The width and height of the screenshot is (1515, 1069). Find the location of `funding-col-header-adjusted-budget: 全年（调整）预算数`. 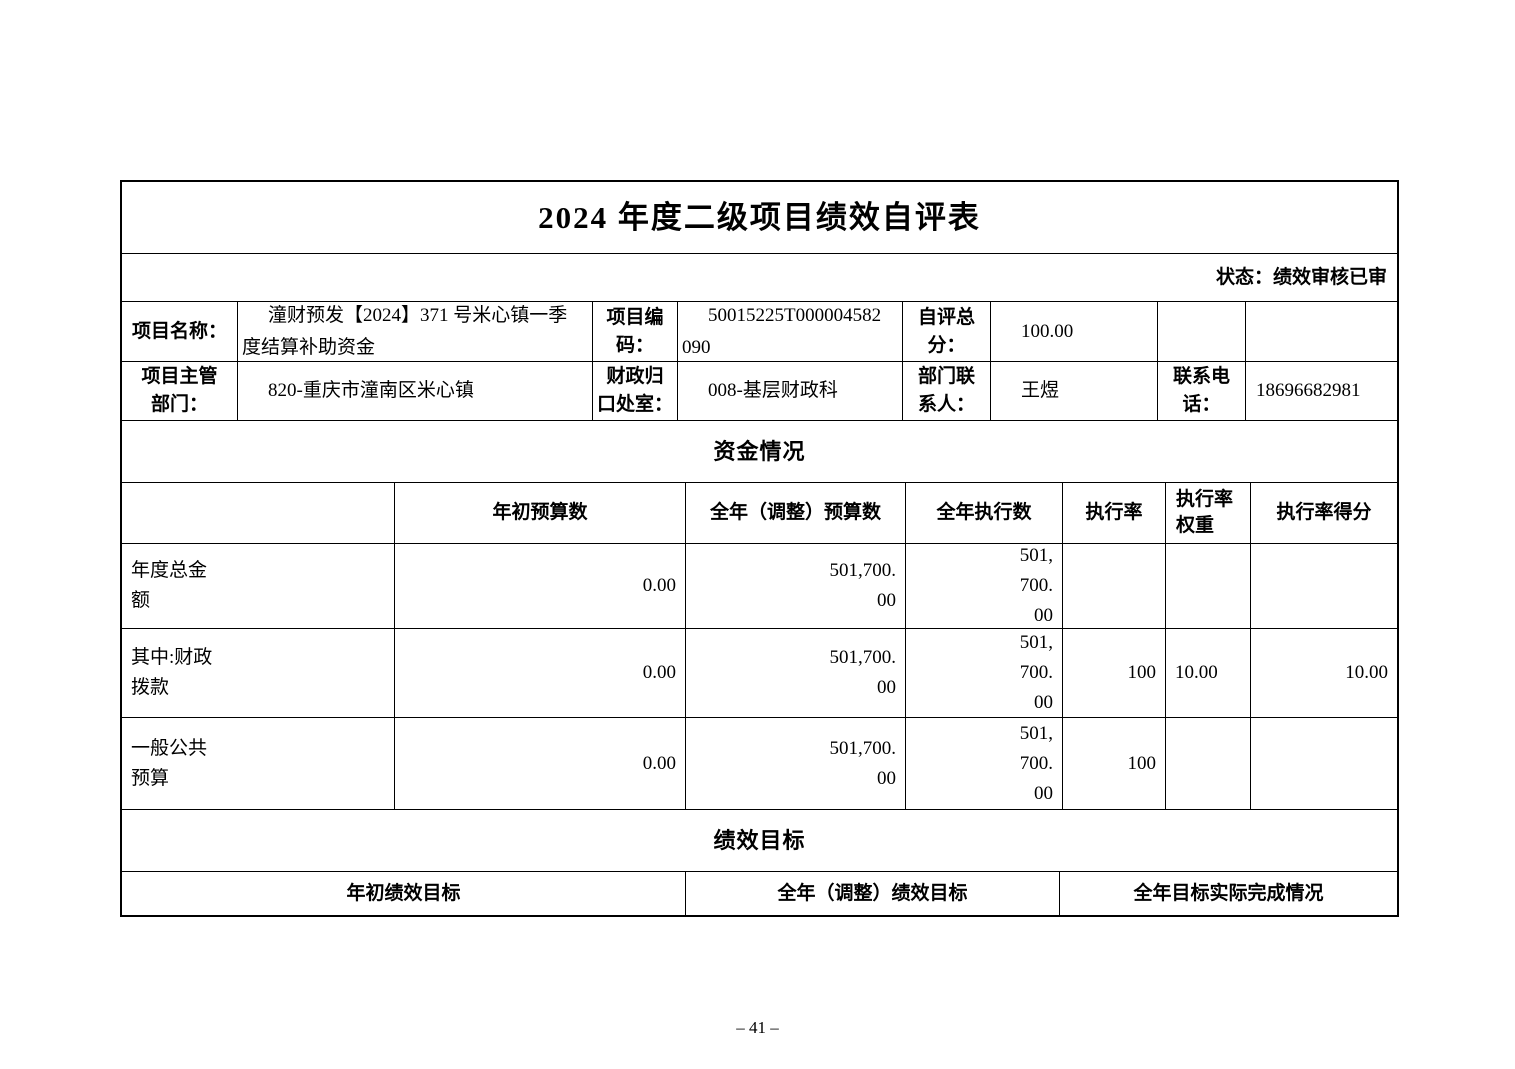

funding-col-header-adjusted-budget: 全年（调整）预算数 is located at coordinates (795, 513).